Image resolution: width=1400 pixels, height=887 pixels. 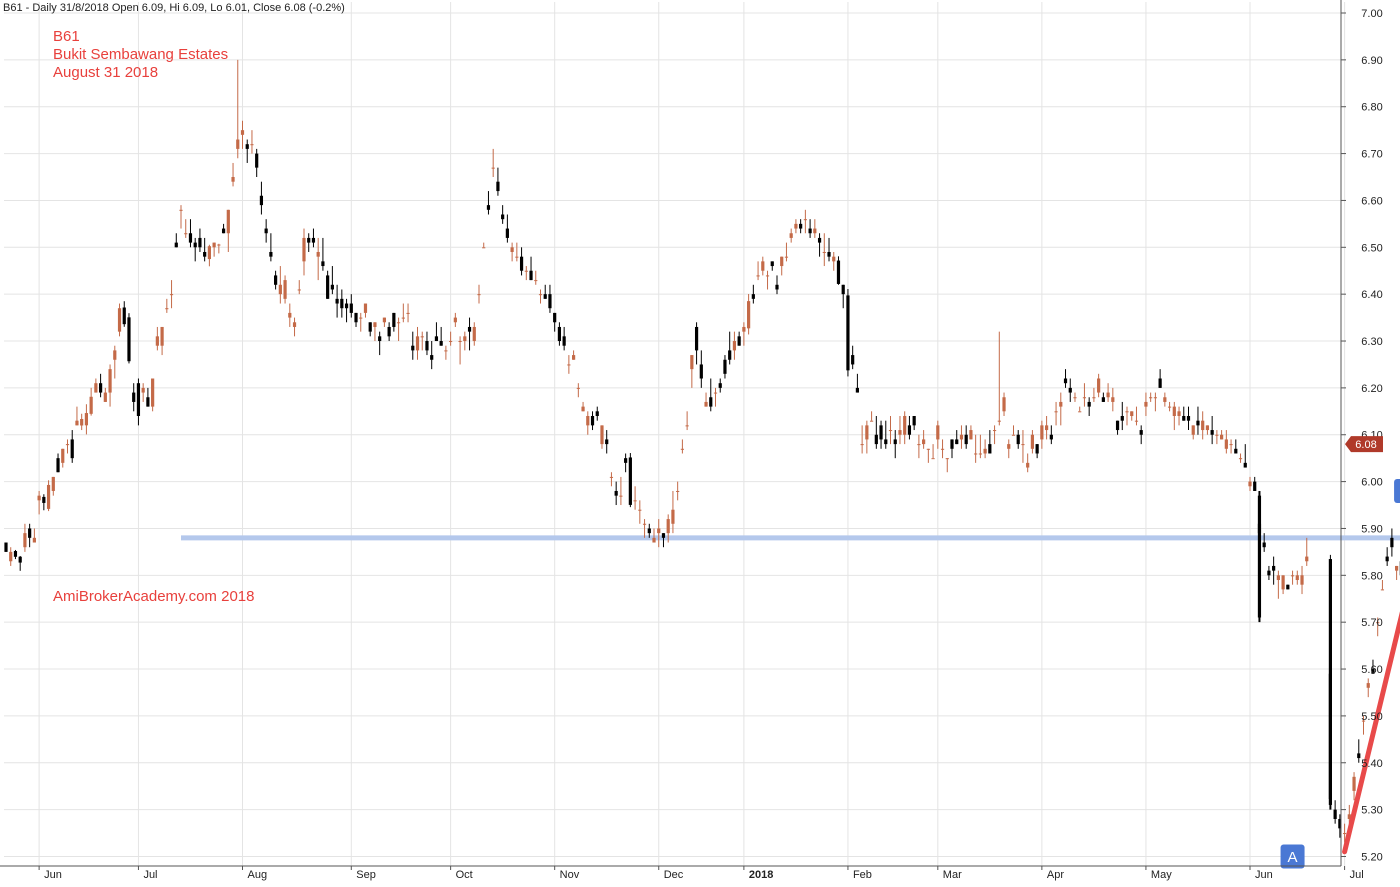 What do you see at coordinates (1371, 483) in the screenshot?
I see `y-tick-label: 6.00` at bounding box center [1371, 483].